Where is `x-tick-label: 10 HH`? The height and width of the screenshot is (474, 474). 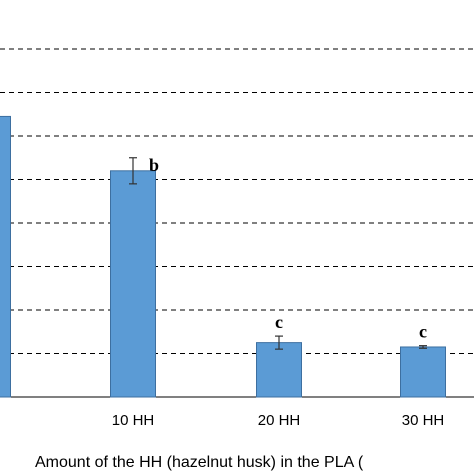
x-tick-label: 10 HH is located at coordinates (133, 420).